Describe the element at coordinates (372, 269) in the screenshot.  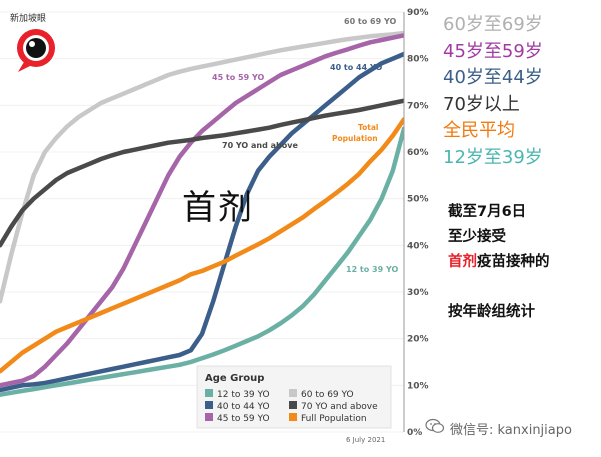
I see `label-12-39: 12 to 39 YO` at that location.